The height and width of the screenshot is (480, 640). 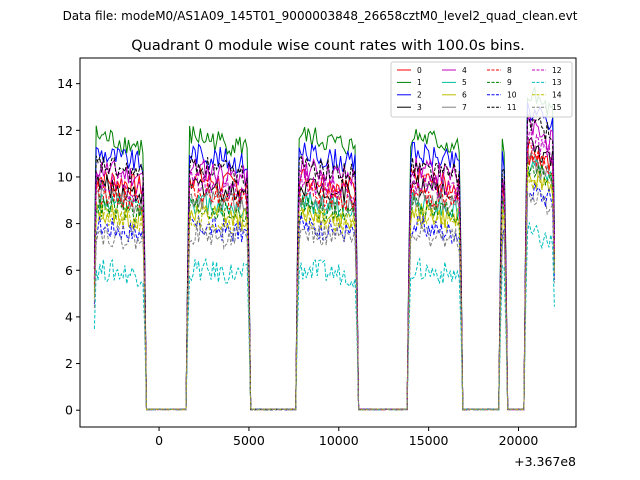 What do you see at coordinates (464, 70) in the screenshot?
I see `legend-label: 4` at bounding box center [464, 70].